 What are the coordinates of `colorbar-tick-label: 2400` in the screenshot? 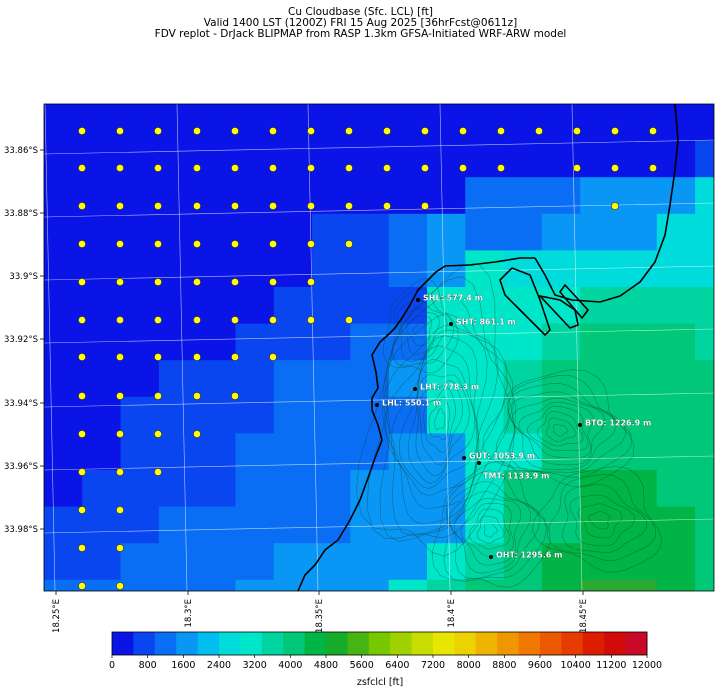 It's located at (219, 665).